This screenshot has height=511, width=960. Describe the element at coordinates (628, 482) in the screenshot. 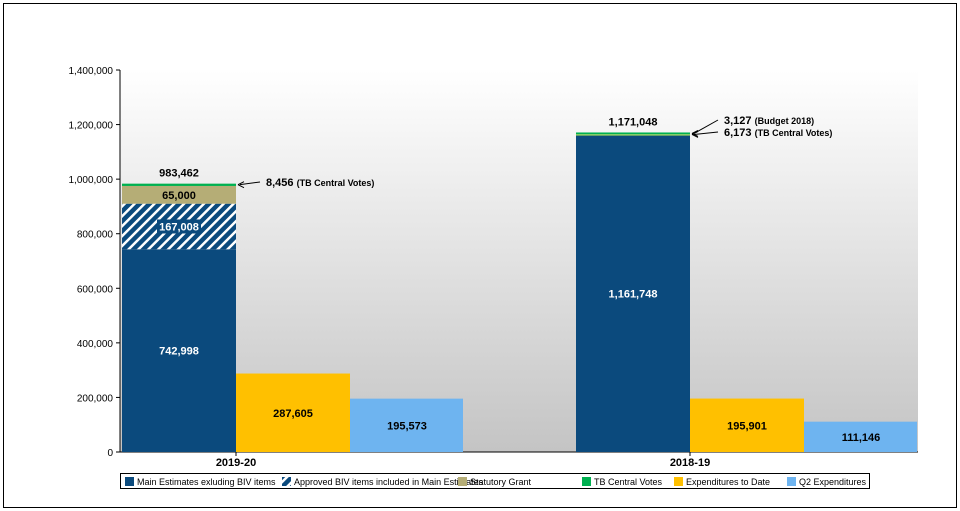

I see `legend-label: TB Central Votes` at that location.